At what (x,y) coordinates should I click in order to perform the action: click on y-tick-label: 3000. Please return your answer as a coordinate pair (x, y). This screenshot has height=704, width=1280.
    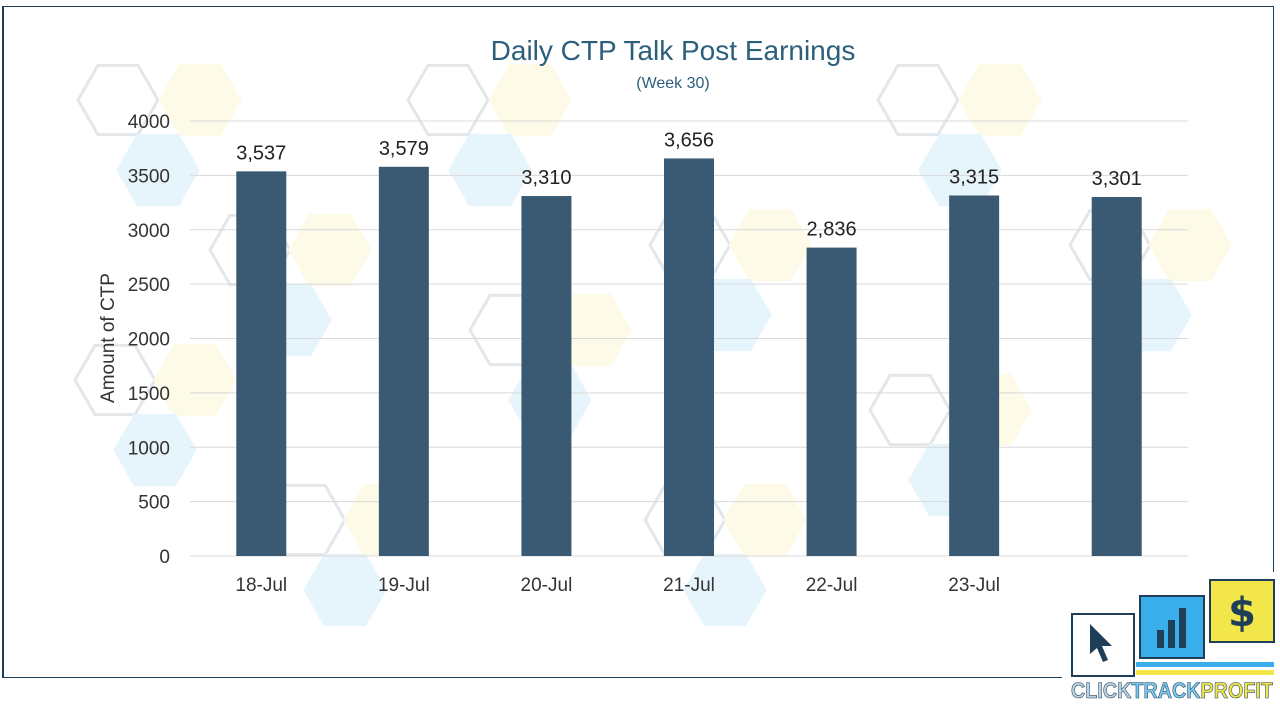
    Looking at the image, I should click on (149, 231).